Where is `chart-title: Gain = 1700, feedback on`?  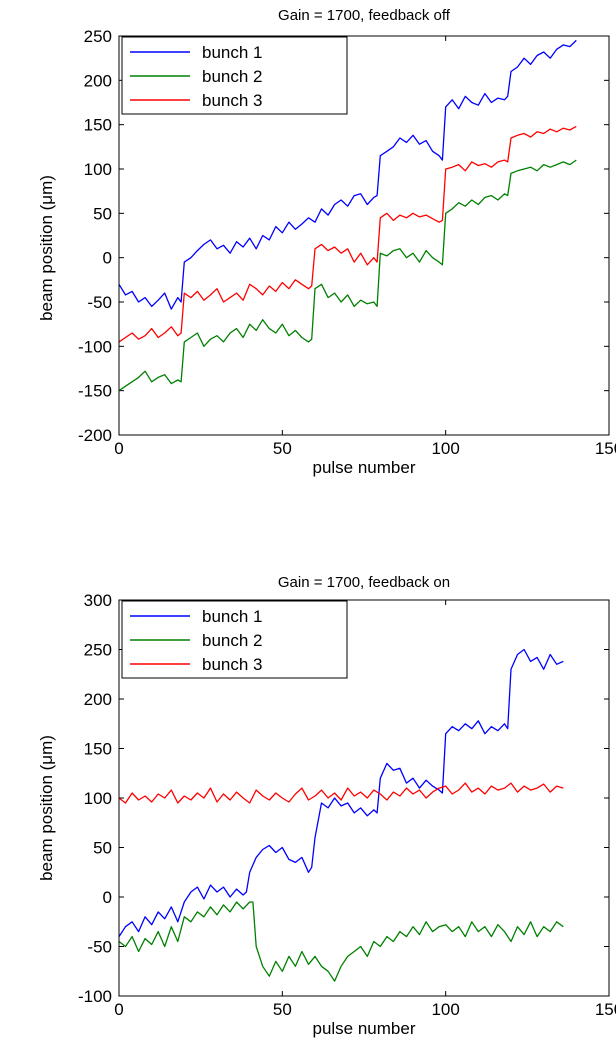 chart-title: Gain = 1700, feedback on is located at coordinates (364, 582).